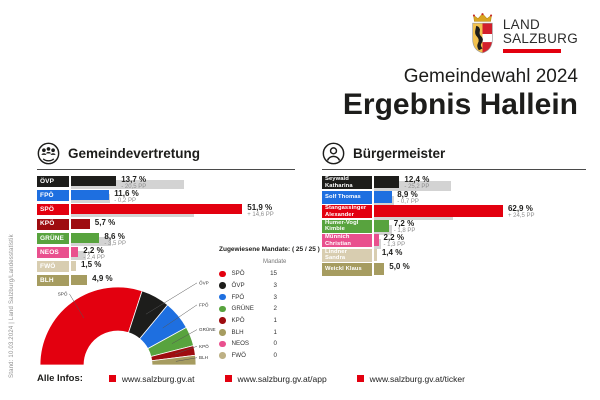 The image size is (600, 400). I want to click on donut-slice-label: SPÖ, so click(63, 293).